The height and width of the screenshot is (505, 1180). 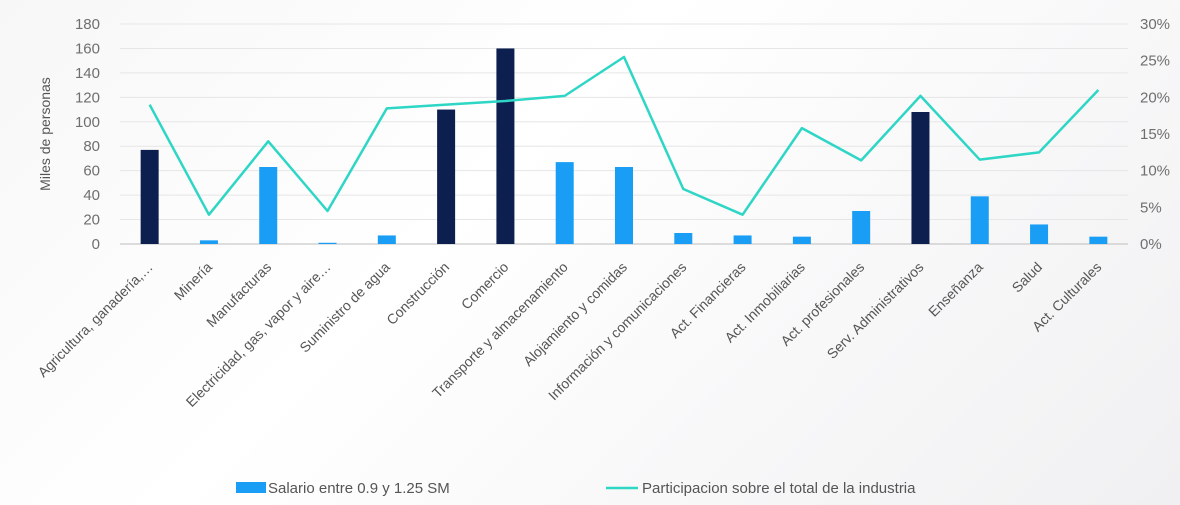 I want to click on left-tick-label: 120, so click(x=87, y=97).